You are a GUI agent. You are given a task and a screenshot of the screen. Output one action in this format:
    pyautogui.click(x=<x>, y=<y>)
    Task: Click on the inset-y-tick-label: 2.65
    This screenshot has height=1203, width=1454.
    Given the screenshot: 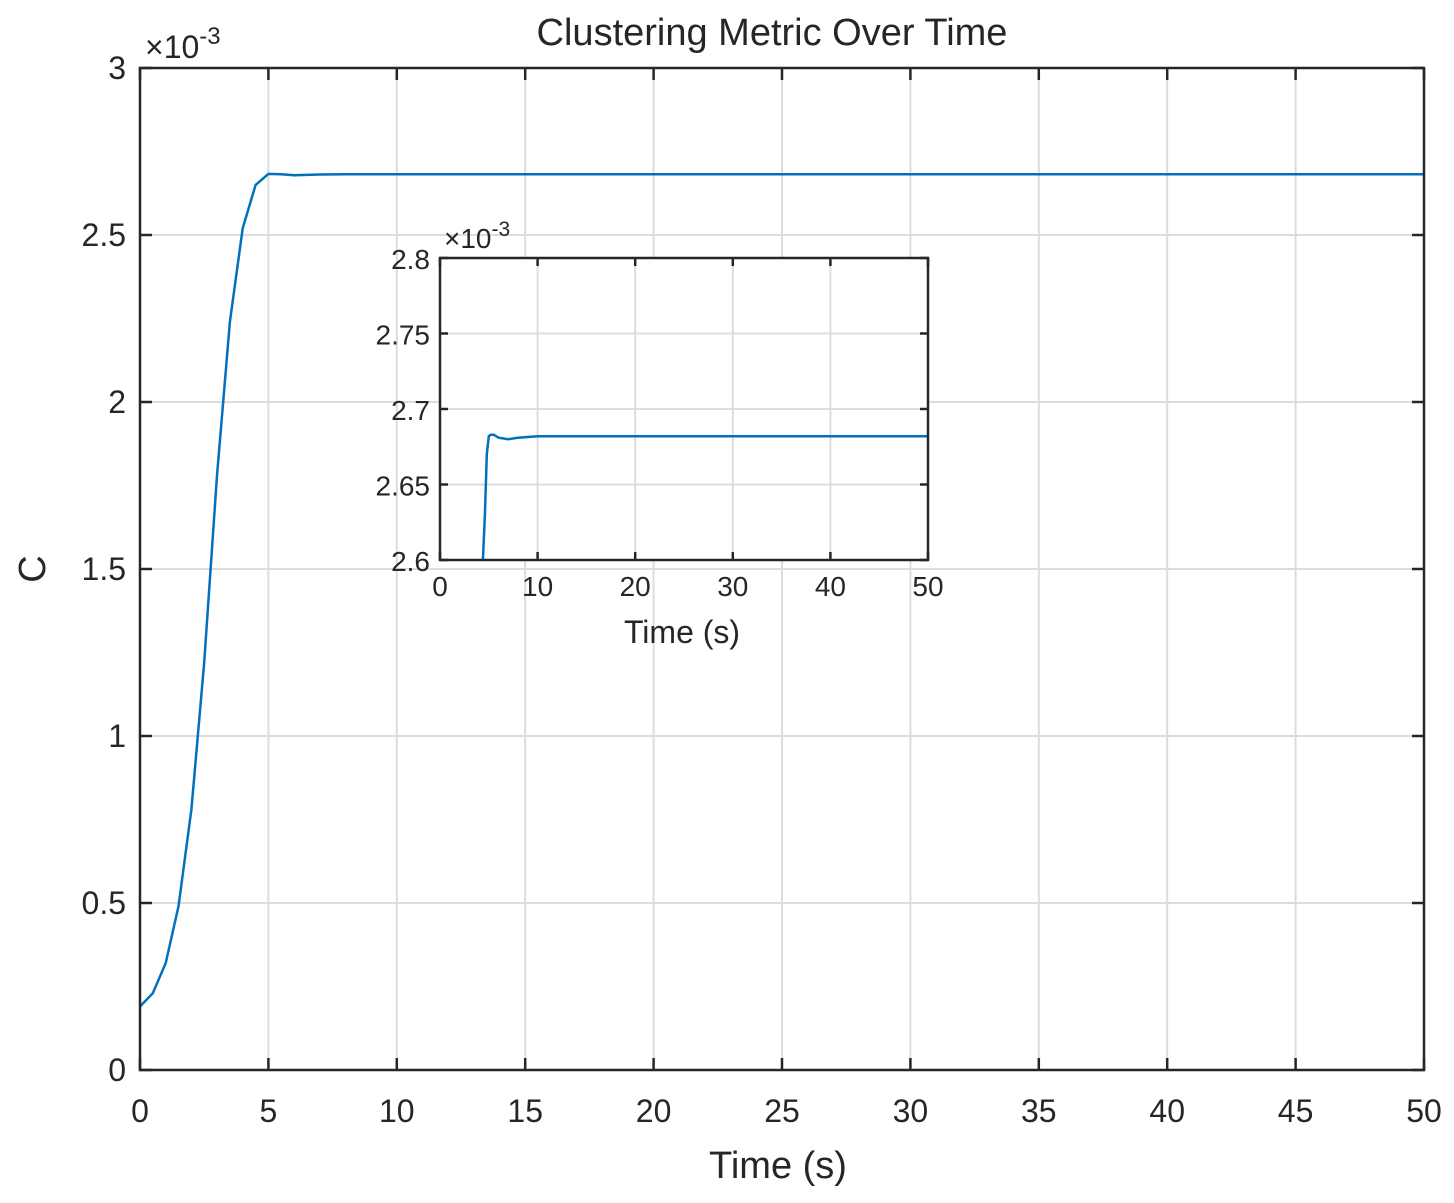 What is the action you would take?
    pyautogui.click(x=403, y=486)
    